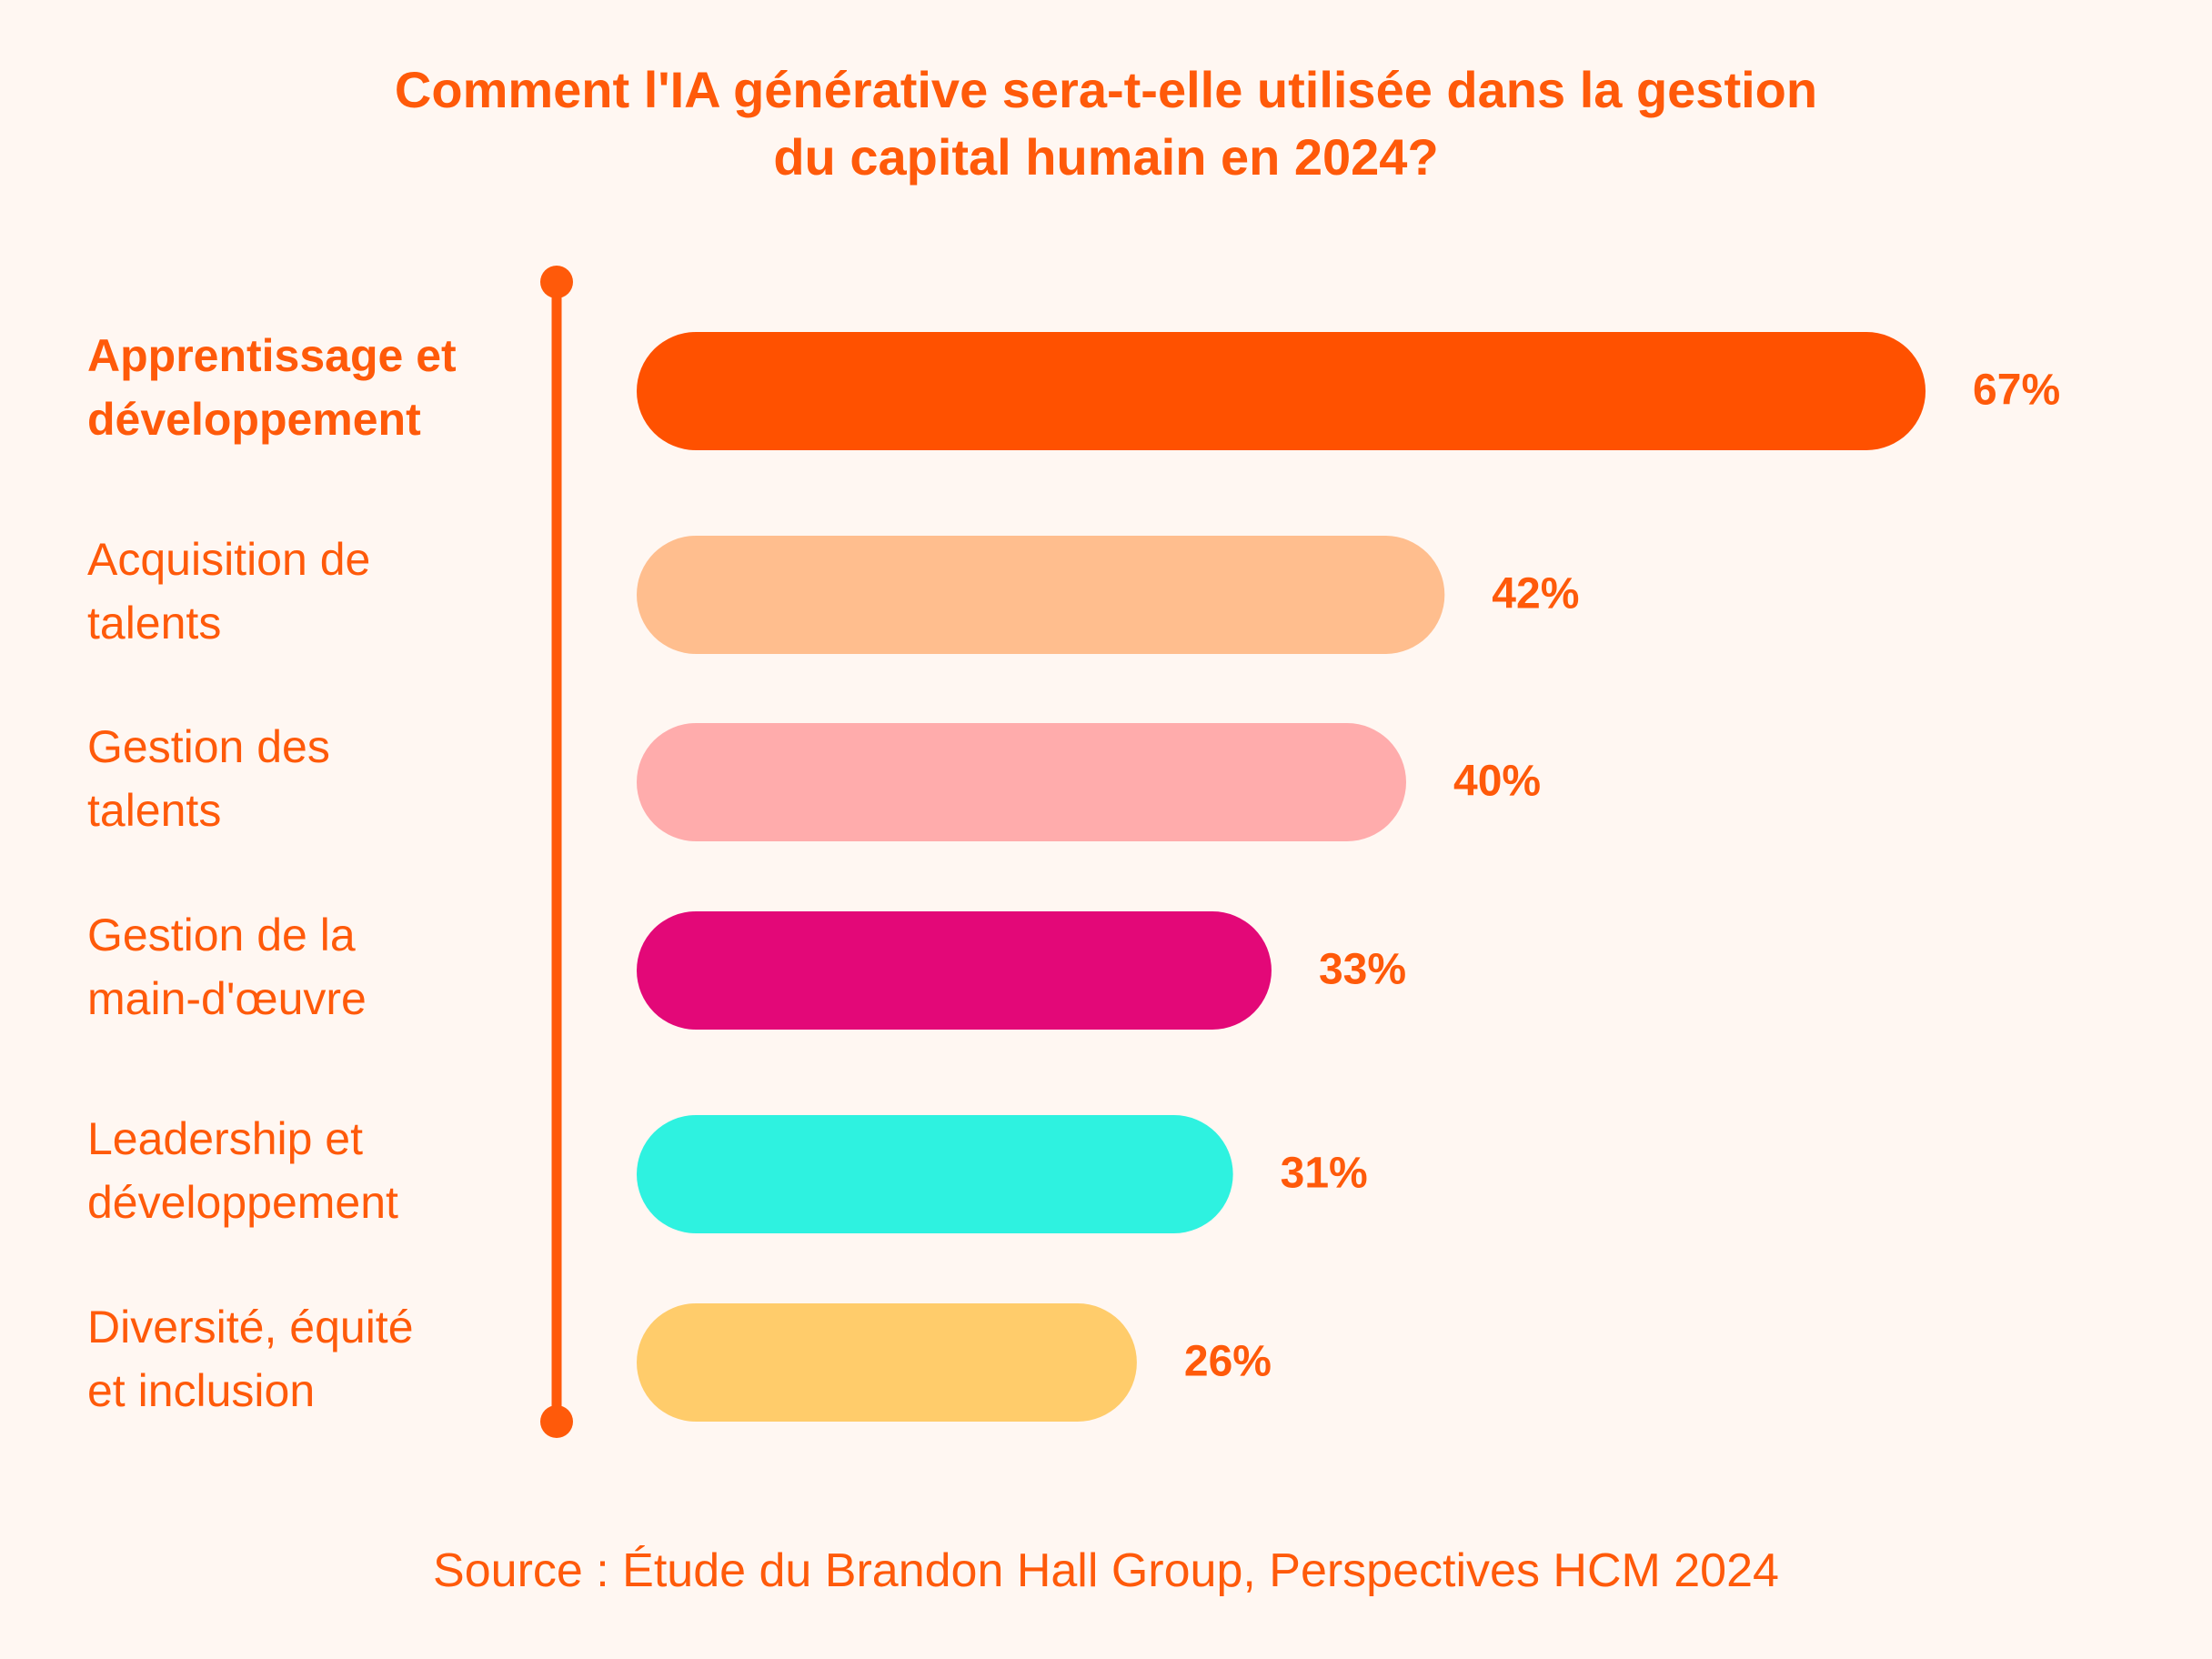 Image resolution: width=2212 pixels, height=1659 pixels. I want to click on category-label-6-line-1: Diversité, équité, so click(250, 1327).